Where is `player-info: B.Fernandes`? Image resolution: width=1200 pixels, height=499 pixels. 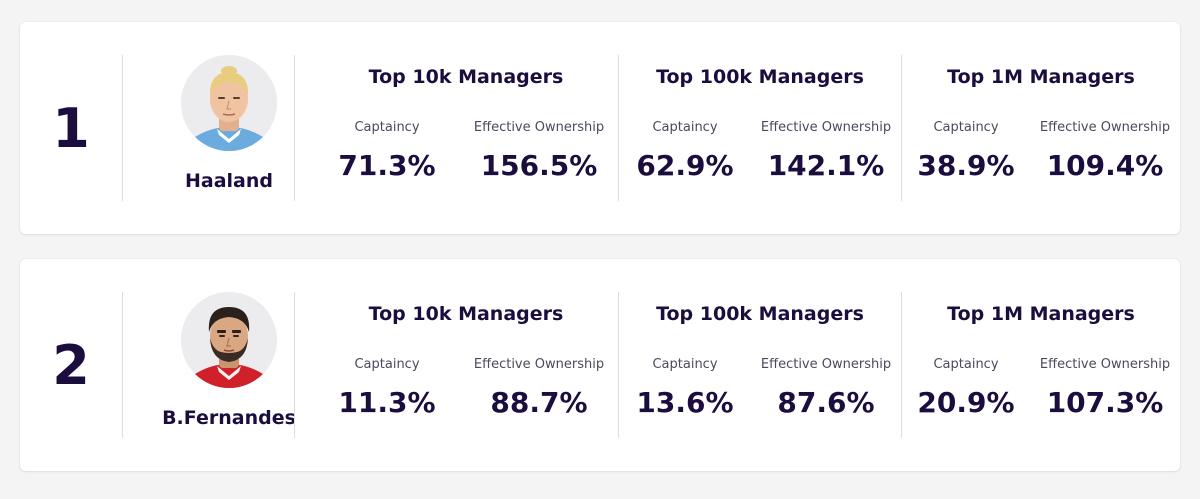 player-info: B.Fernandes is located at coordinates (229, 365).